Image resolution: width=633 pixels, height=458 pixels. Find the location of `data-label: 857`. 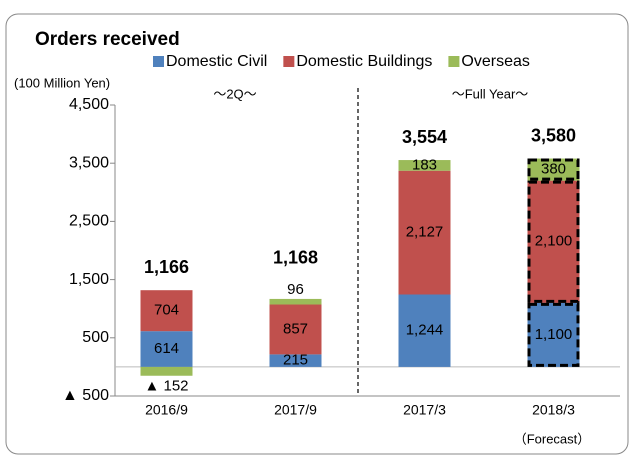

data-label: 857 is located at coordinates (295, 328).